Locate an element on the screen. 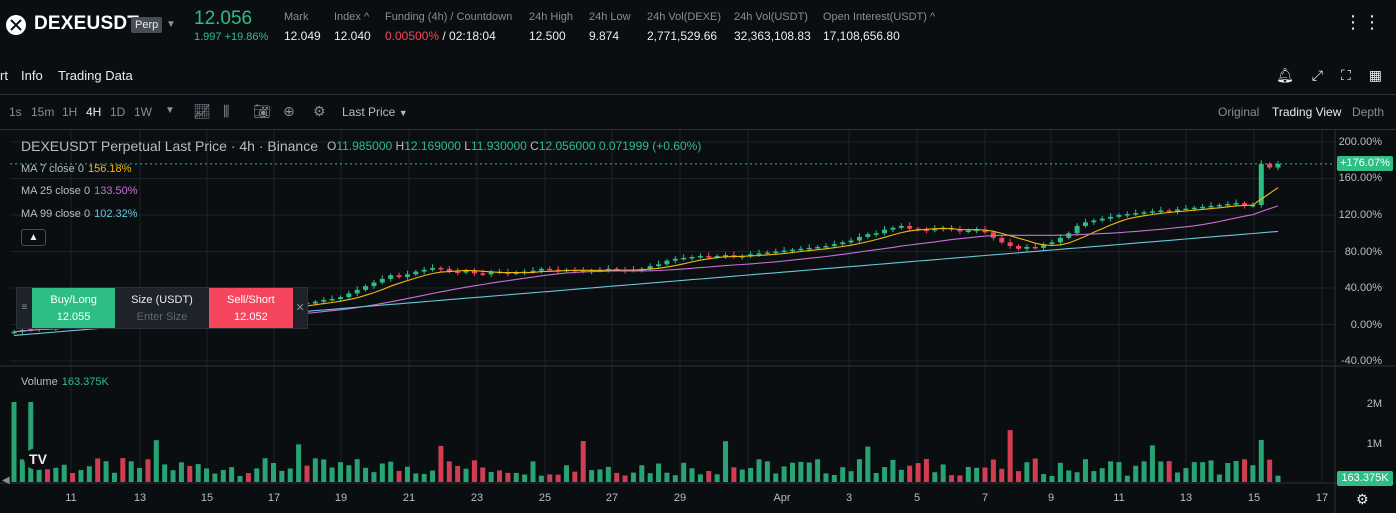 The width and height of the screenshot is (1396, 513). tradingview-logo-icon: TV is located at coordinates (38, 459).